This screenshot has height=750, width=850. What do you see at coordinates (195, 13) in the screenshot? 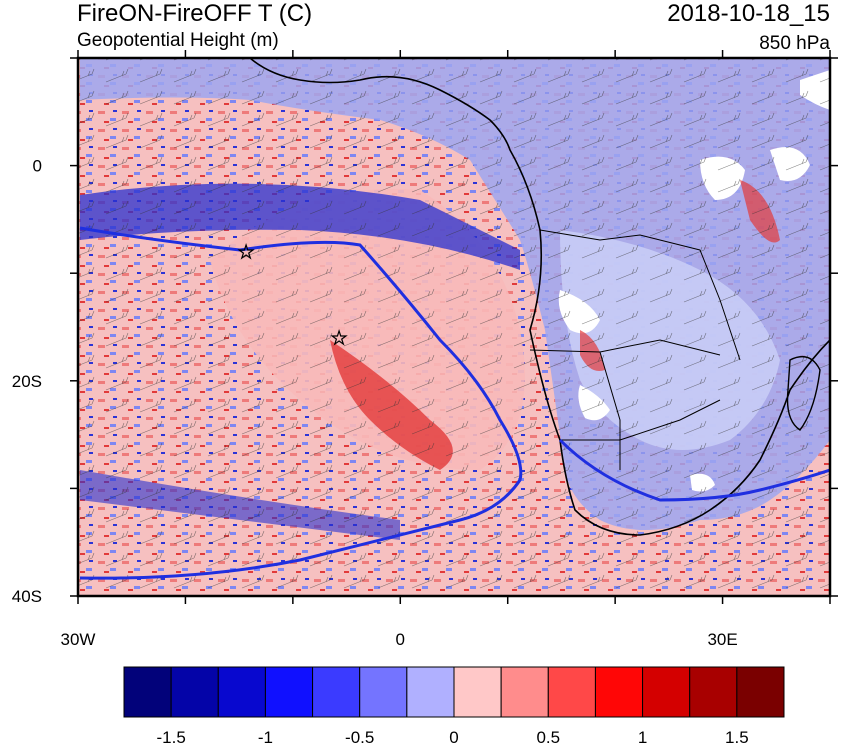
I see `map-title: FireON-FireOFF T (C)` at bounding box center [195, 13].